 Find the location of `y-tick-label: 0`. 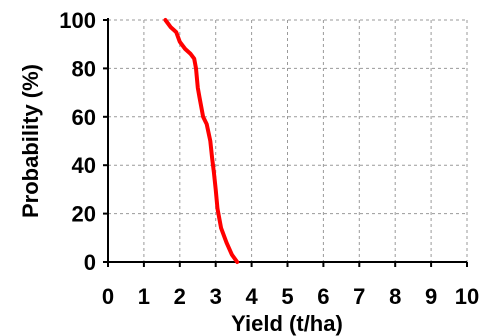

y-tick-label: 0 is located at coordinates (90, 262).